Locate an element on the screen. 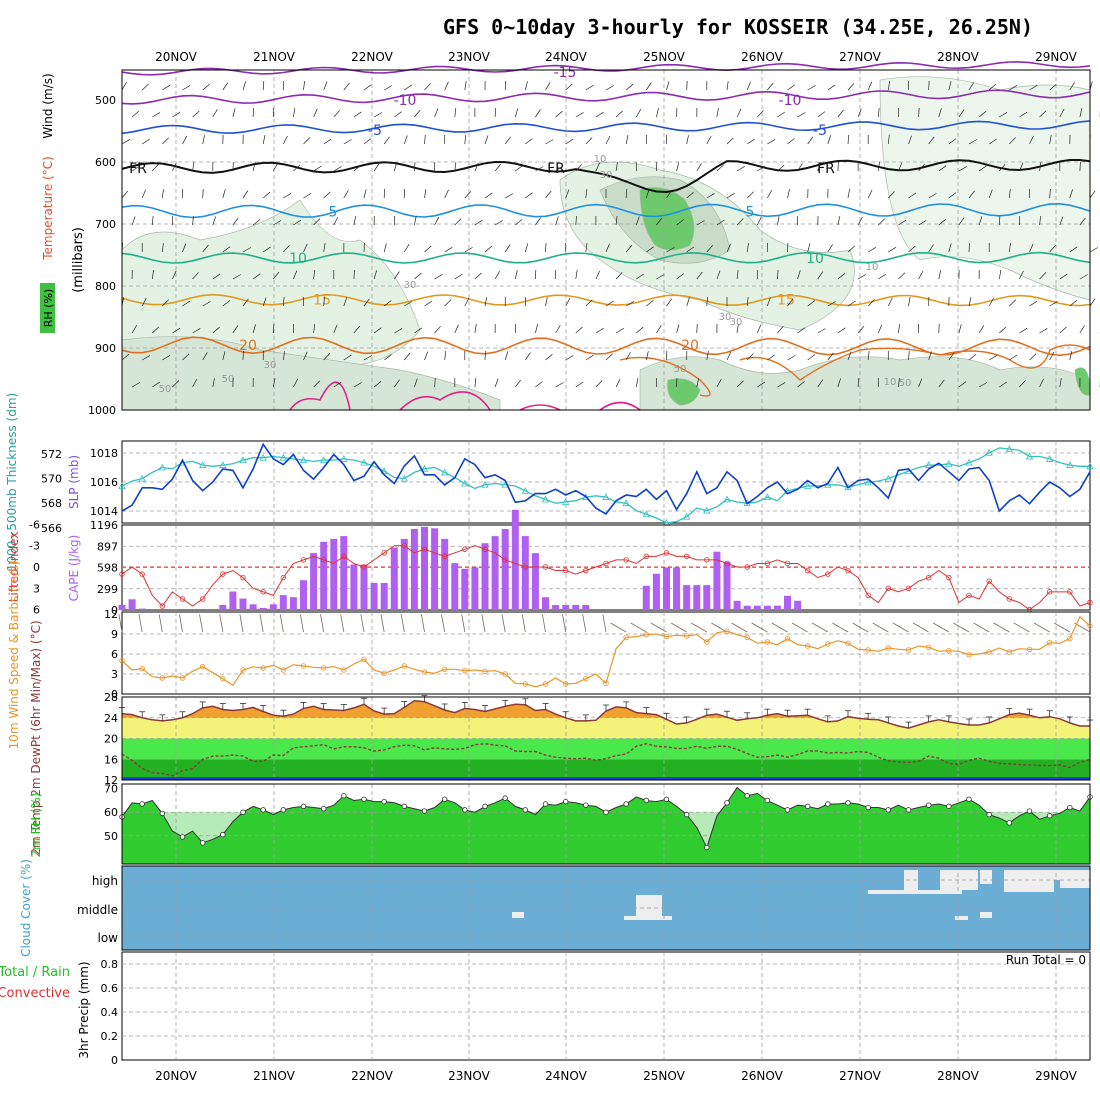 The height and width of the screenshot is (1100, 1100). rh2m-area is located at coordinates (606, 825).